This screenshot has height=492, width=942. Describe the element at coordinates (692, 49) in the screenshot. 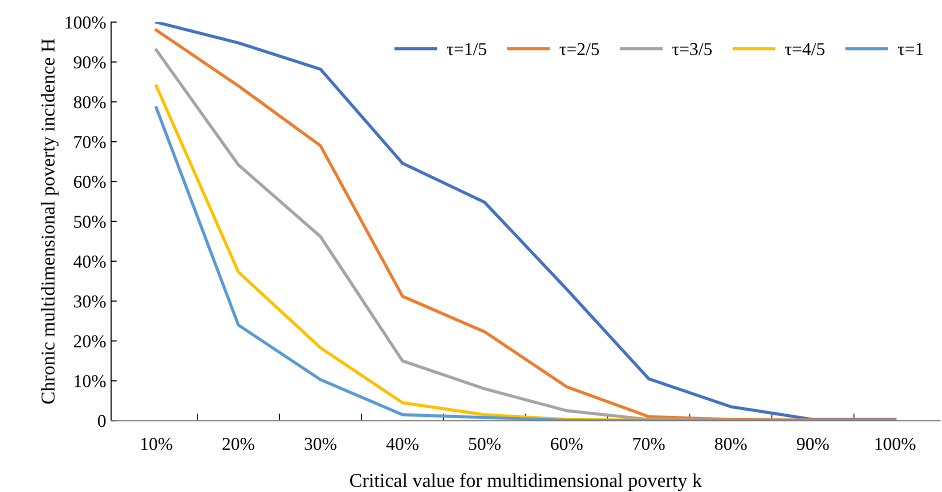

I see `legend-label: τ=3/5` at that location.